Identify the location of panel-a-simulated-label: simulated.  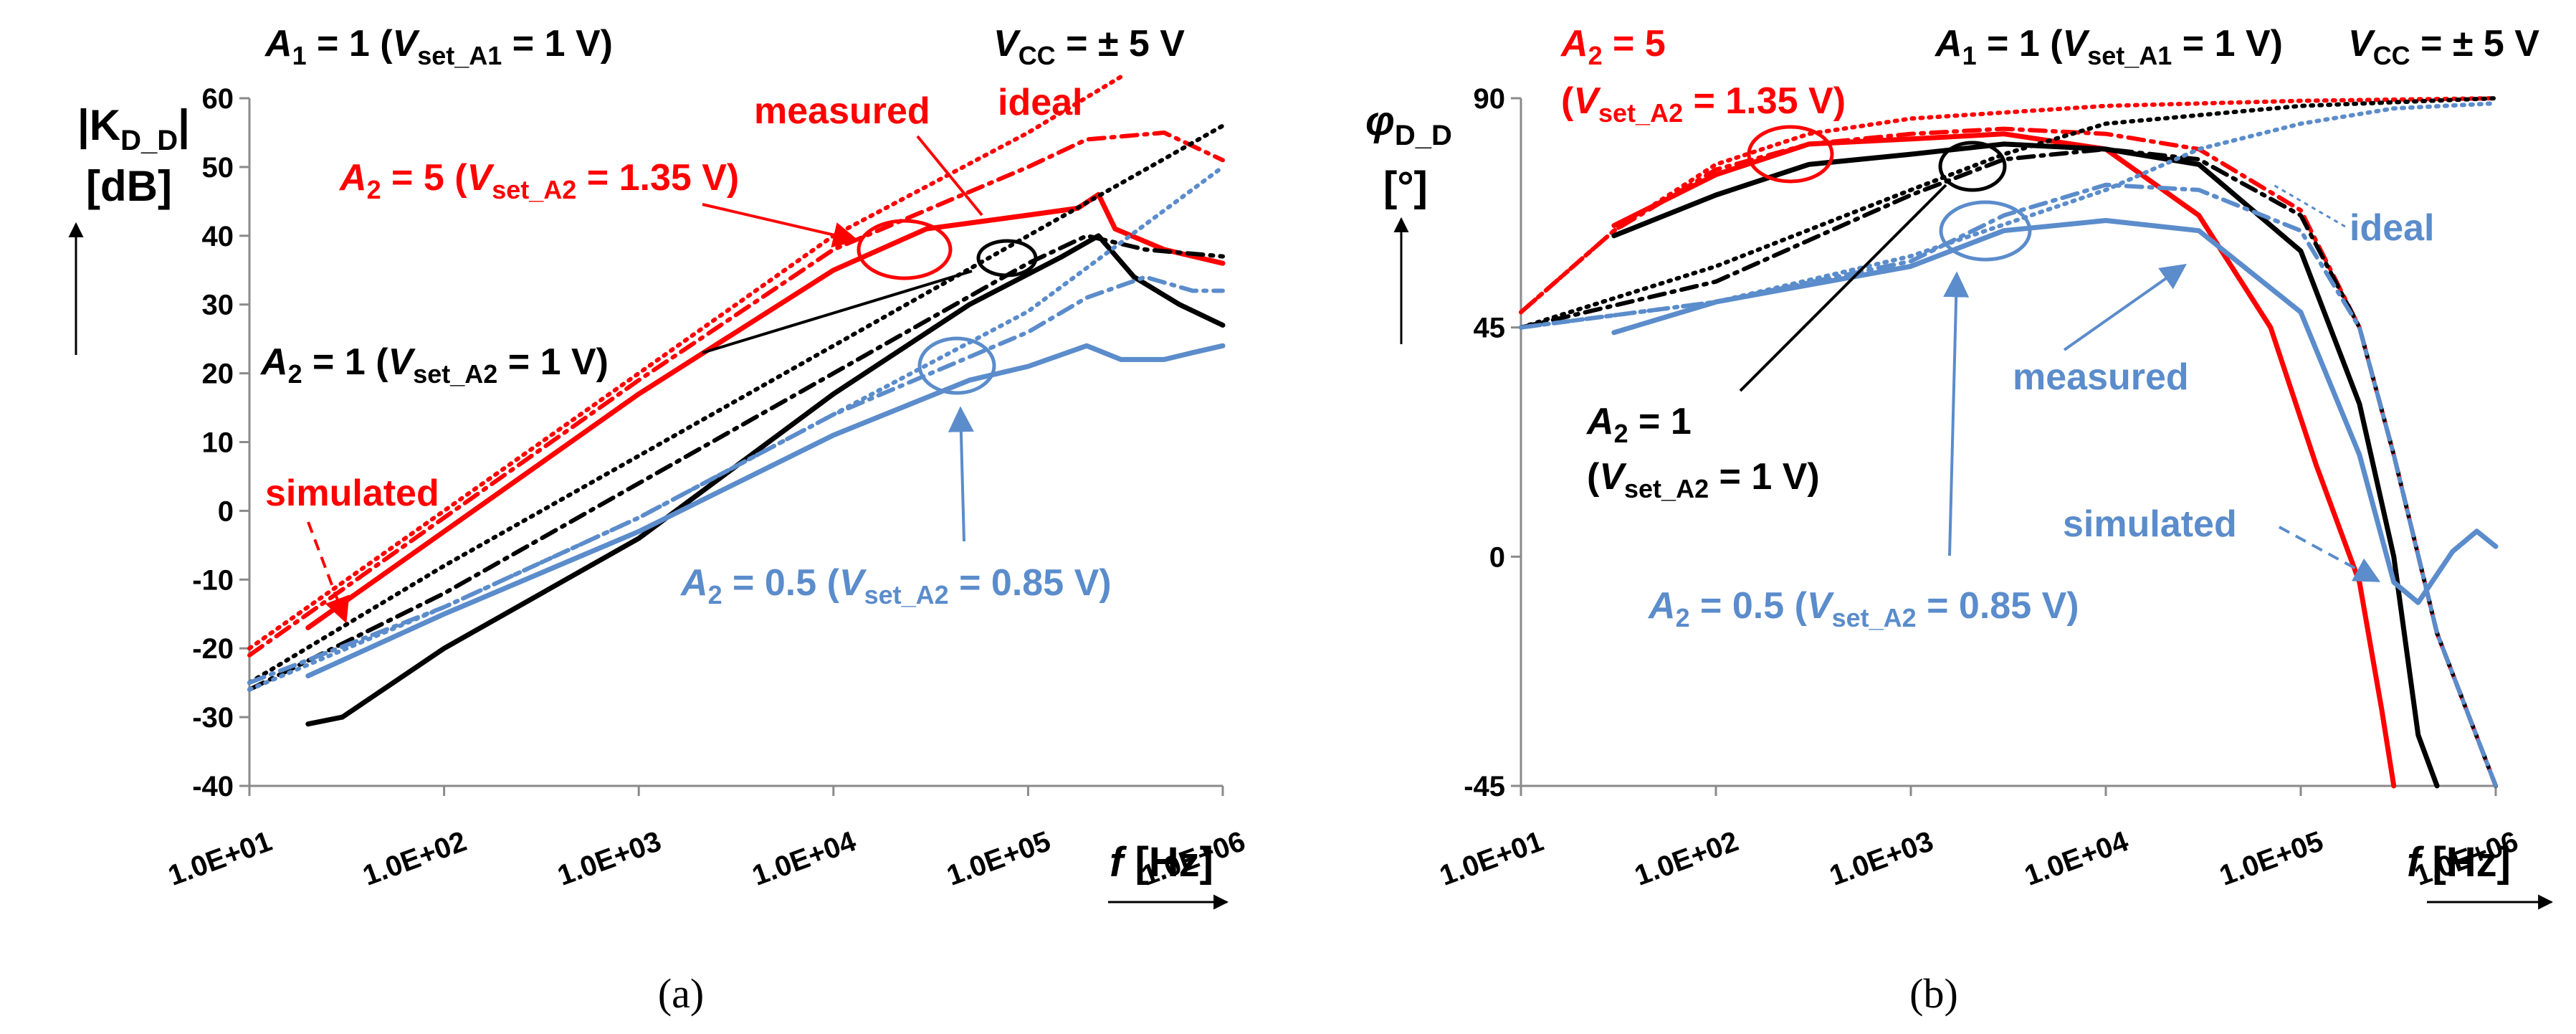
(352, 493).